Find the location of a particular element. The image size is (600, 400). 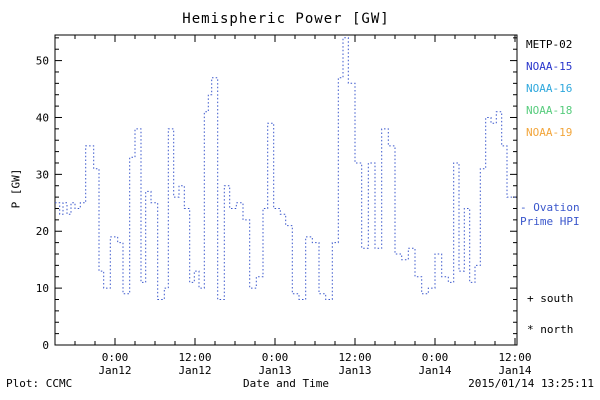

legend-item-noaa-16: NOAA-16 is located at coordinates (549, 88).